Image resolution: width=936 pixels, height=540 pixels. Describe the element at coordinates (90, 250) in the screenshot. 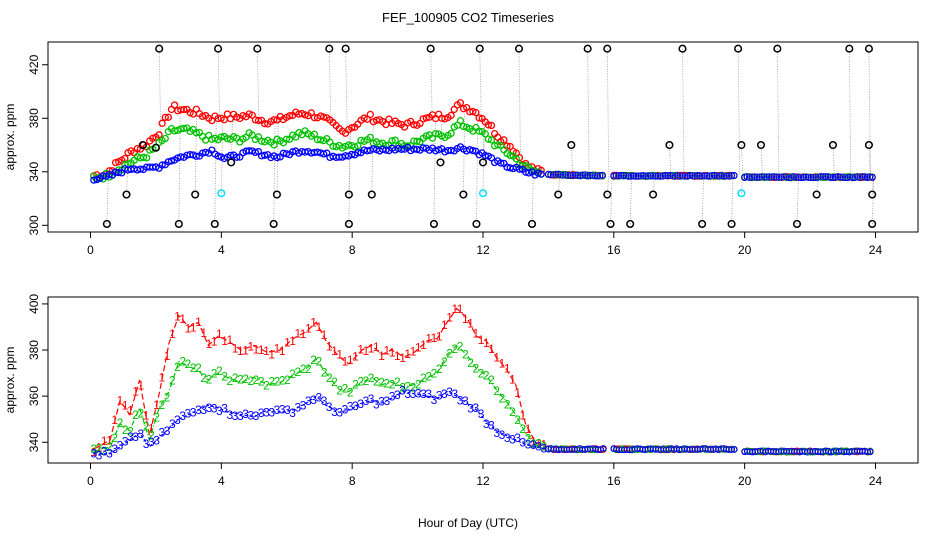

I see `x-tick-label: 0` at that location.